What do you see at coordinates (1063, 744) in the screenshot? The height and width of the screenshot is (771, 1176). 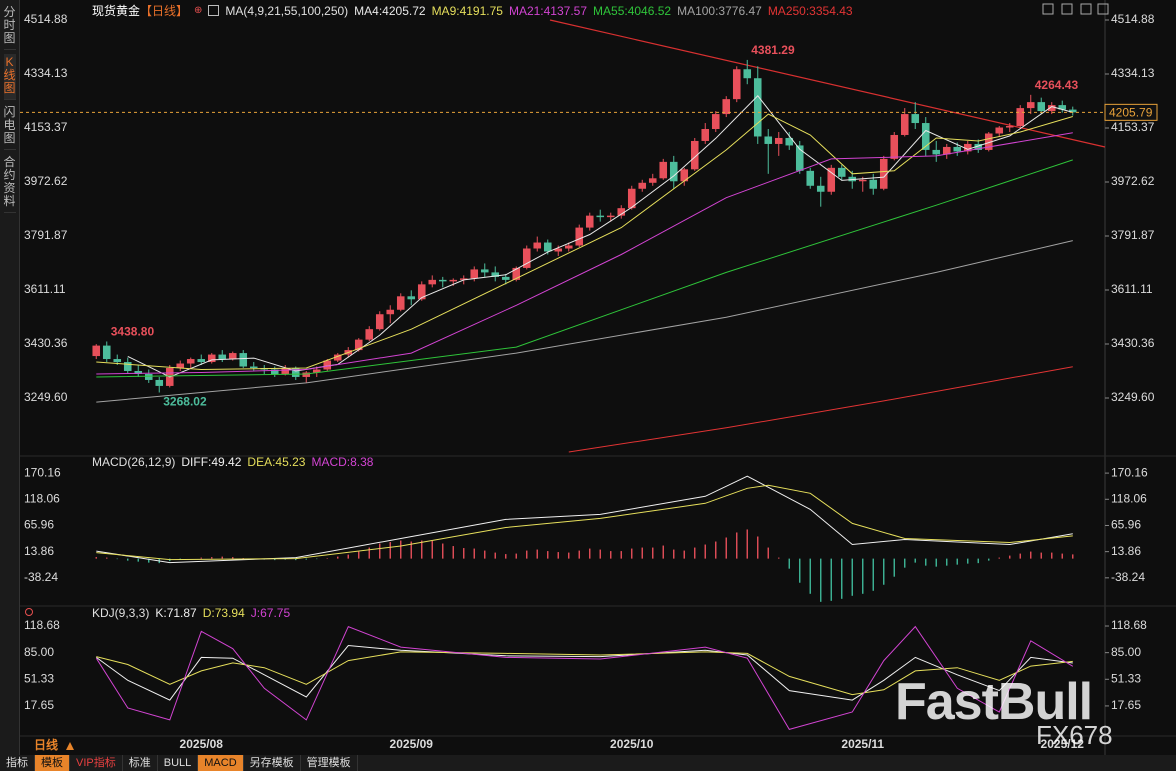 I see `x-tick-label: 2025/12` at bounding box center [1063, 744].